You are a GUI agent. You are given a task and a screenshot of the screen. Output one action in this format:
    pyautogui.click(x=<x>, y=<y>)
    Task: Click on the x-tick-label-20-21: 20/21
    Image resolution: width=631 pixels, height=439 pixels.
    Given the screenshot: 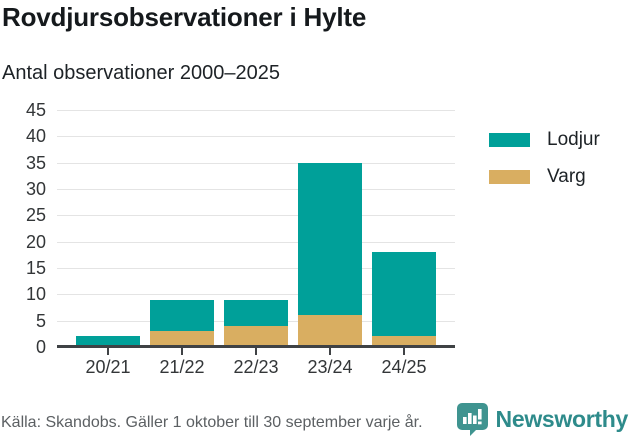 What is the action you would take?
    pyautogui.click(x=108, y=367)
    